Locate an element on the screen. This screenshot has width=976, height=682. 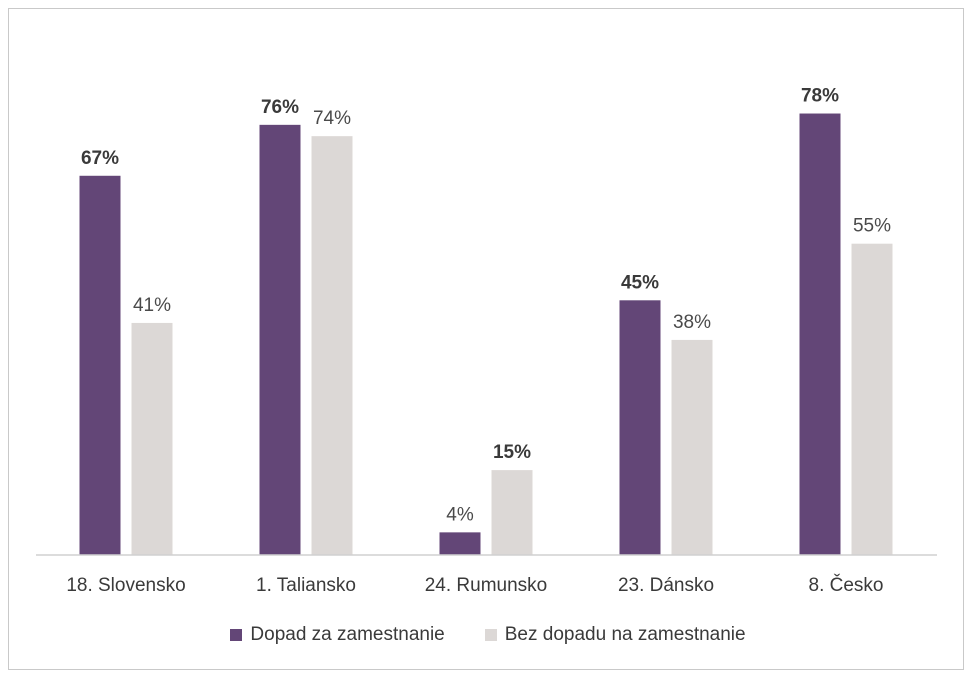
bar-s1-c3 is located at coordinates (692, 447).